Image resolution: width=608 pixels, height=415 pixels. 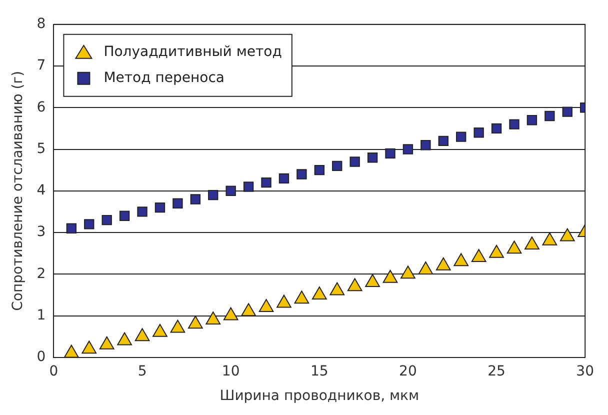 I want to click on x-tick-label: 20, so click(x=408, y=371).